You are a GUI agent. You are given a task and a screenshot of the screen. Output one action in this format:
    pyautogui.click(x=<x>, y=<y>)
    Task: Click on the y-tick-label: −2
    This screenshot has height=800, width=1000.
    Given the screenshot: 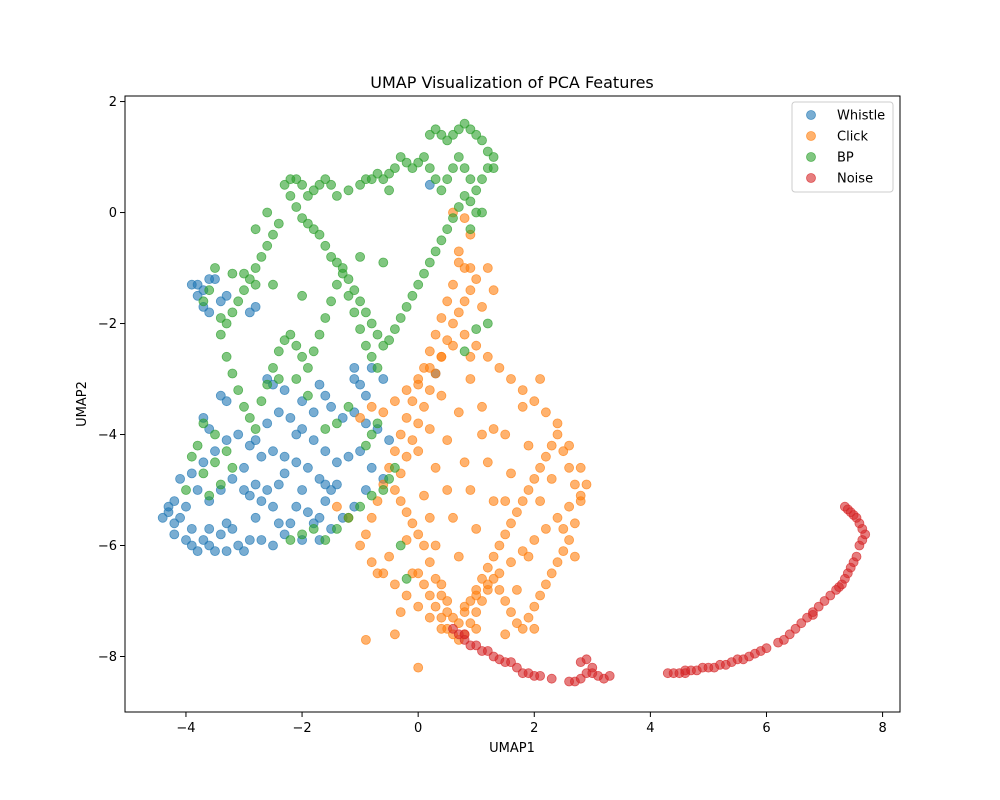 What is the action you would take?
    pyautogui.click(x=107, y=324)
    